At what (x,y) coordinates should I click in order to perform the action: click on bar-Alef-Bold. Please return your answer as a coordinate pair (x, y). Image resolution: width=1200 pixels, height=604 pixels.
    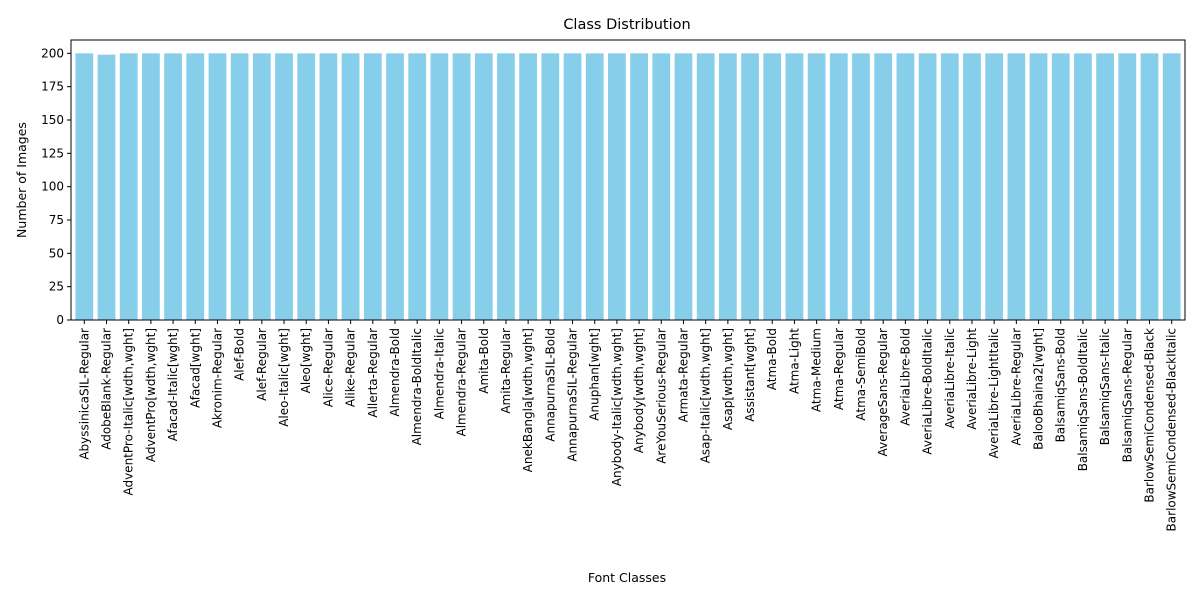
    Looking at the image, I should click on (239, 186).